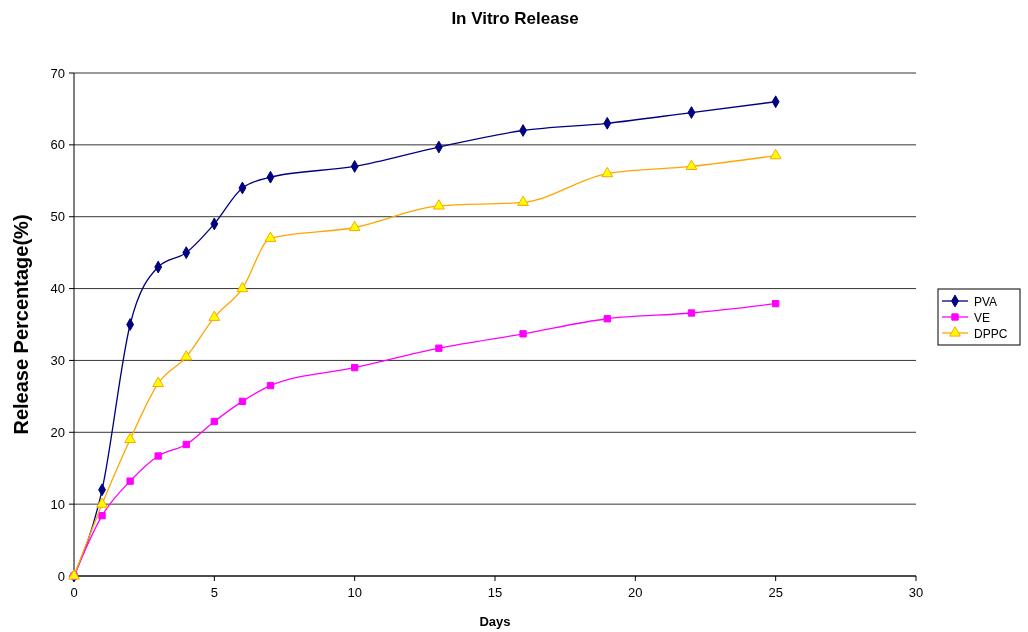 This screenshot has width=1028, height=632. What do you see at coordinates (57, 360) in the screenshot?
I see `y-tick-label: 30` at bounding box center [57, 360].